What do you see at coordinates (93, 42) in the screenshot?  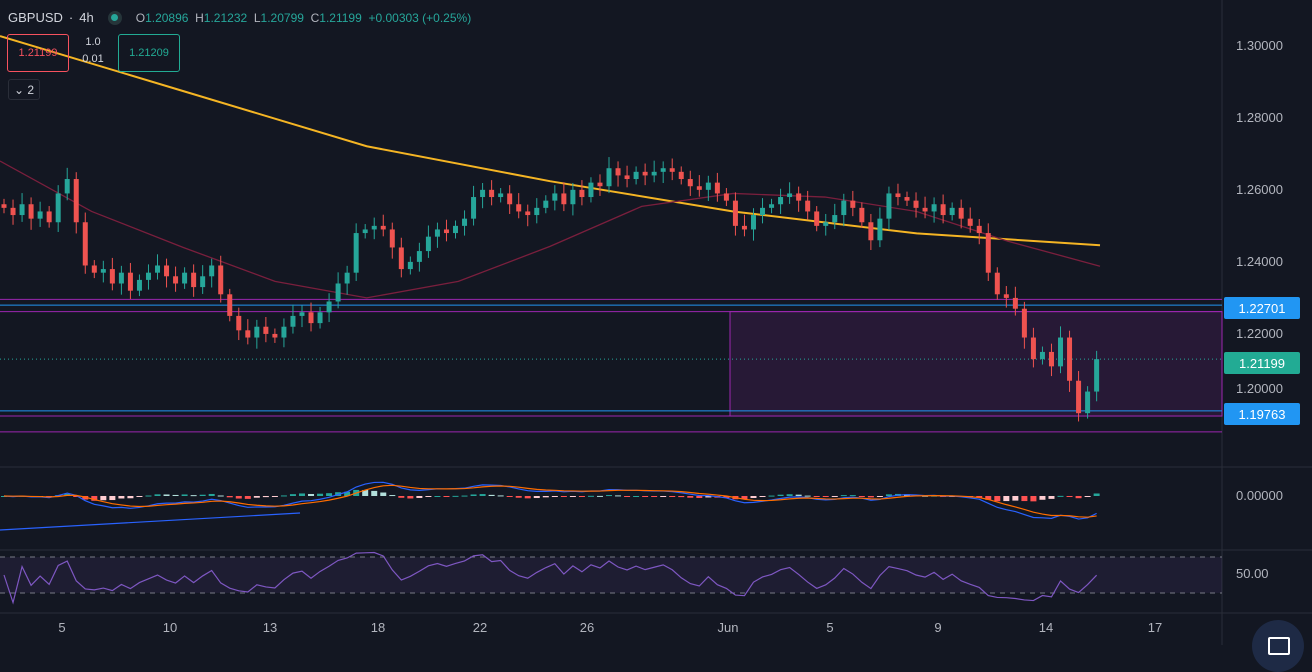 I see `qty-step: 1.0` at bounding box center [93, 42].